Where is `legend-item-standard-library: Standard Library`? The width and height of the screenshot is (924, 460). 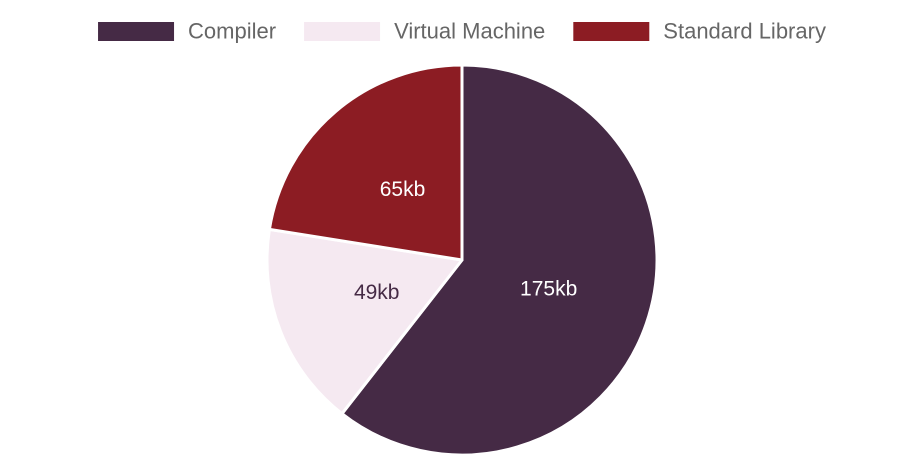 legend-item-standard-library: Standard Library is located at coordinates (699, 30).